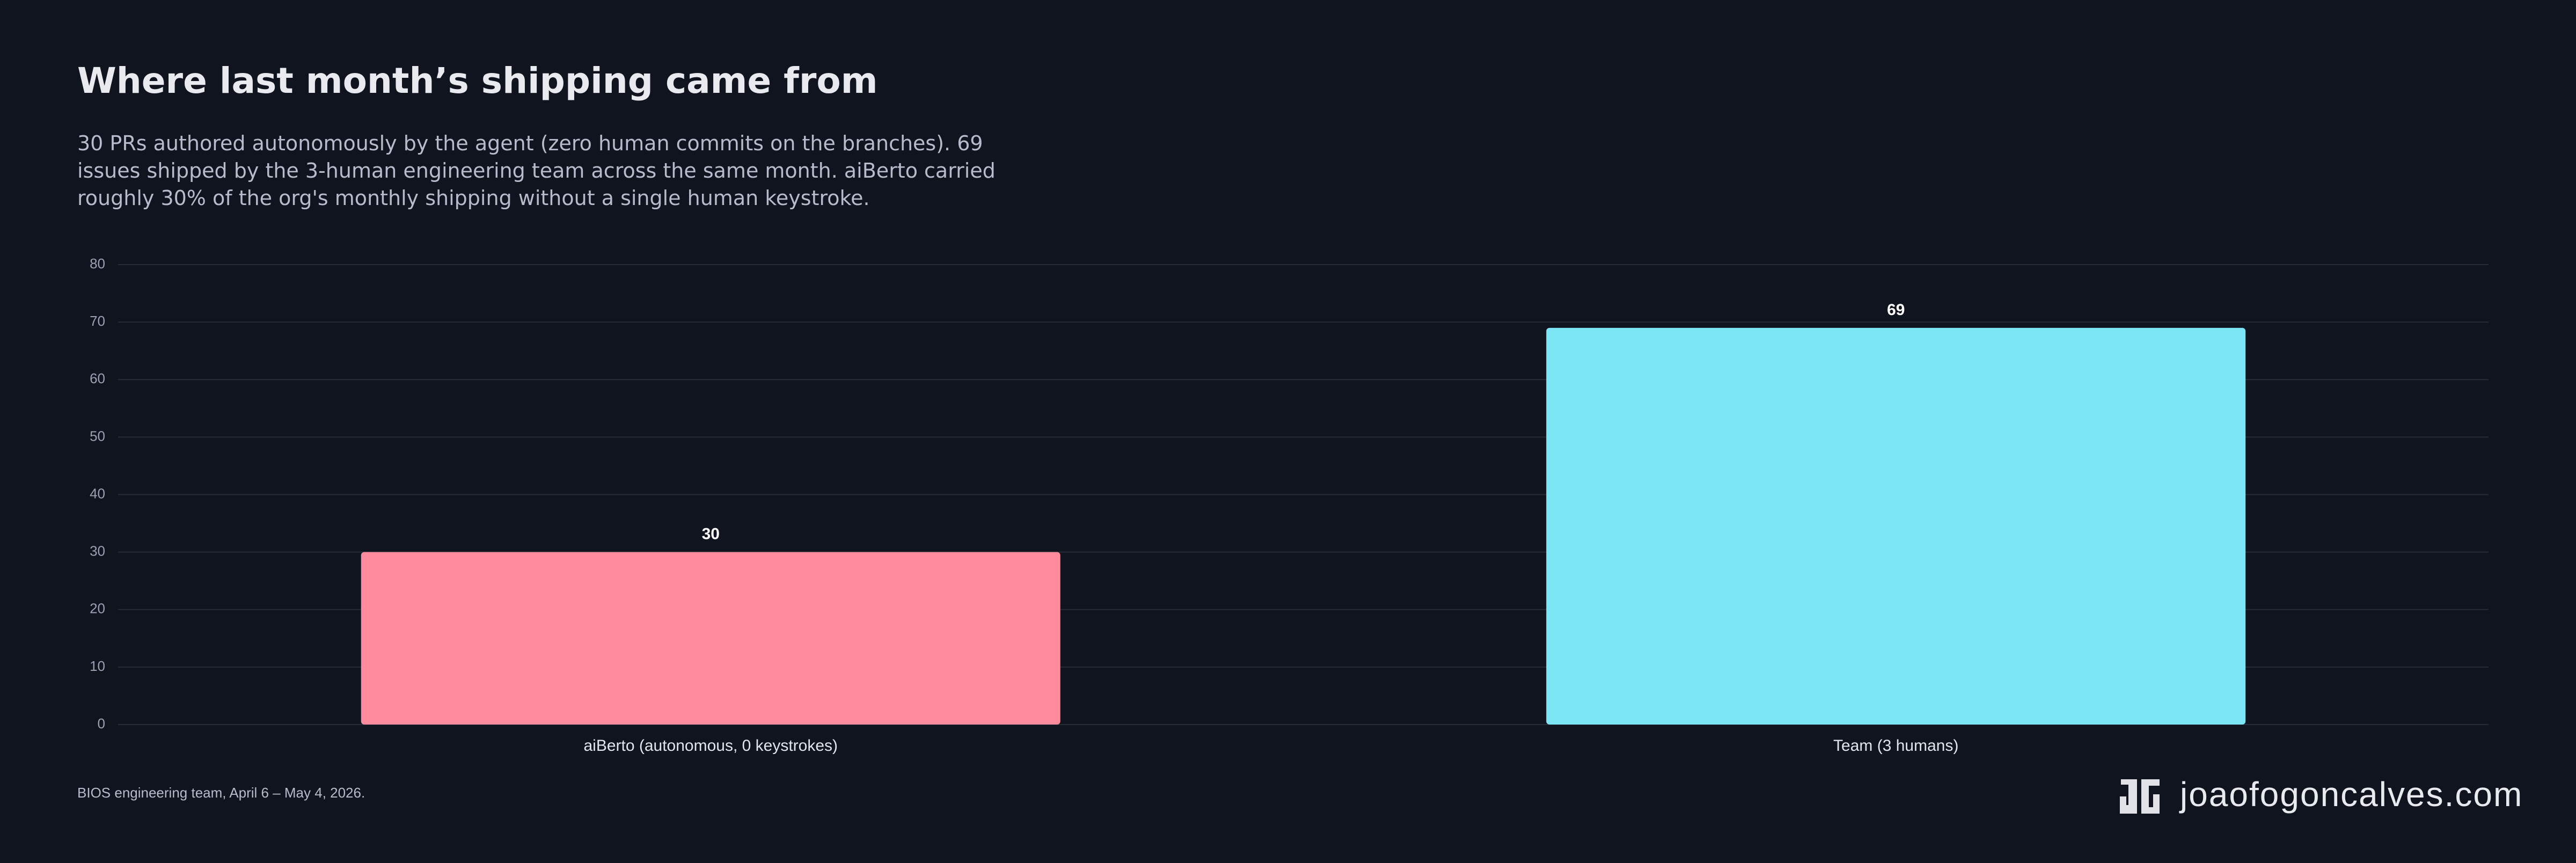  What do you see at coordinates (97, 378) in the screenshot?
I see `y-tick-label: 60` at bounding box center [97, 378].